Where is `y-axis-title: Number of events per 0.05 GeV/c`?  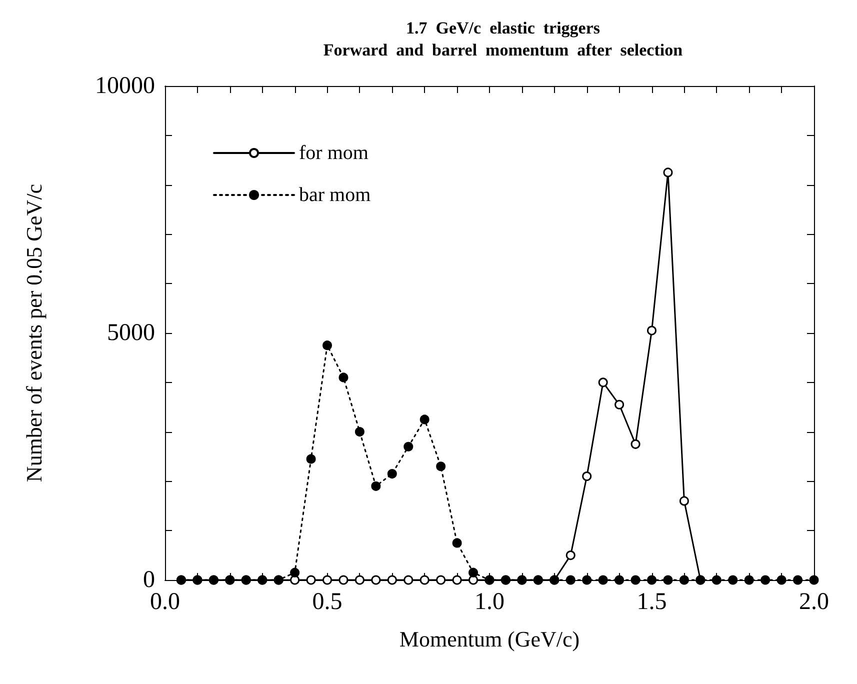 y-axis-title: Number of events per 0.05 GeV/c is located at coordinates (34, 333).